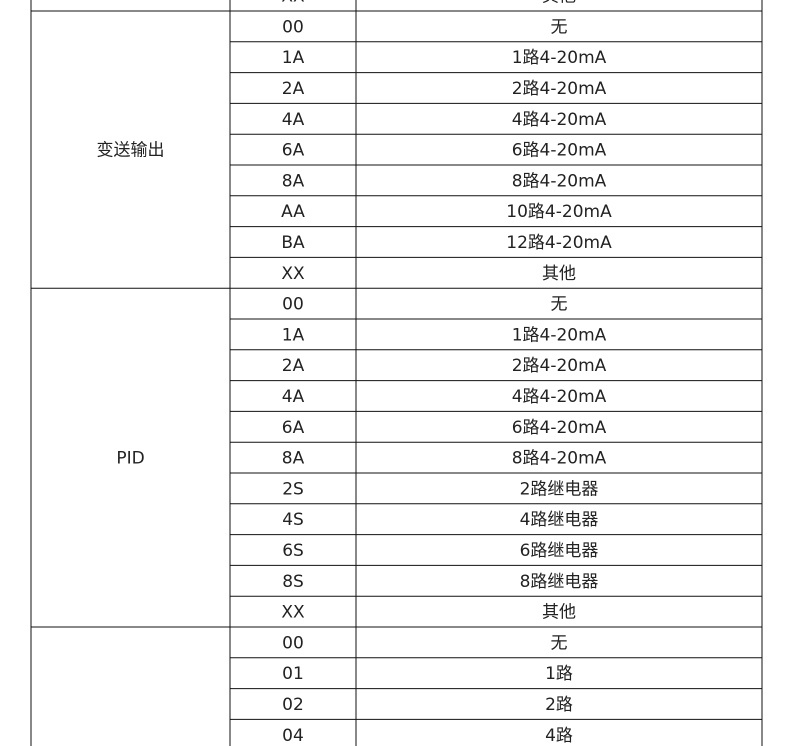 This screenshot has width=790, height=746. Describe the element at coordinates (559, 489) in the screenshot. I see `desc-cell: 2路继电器` at that location.